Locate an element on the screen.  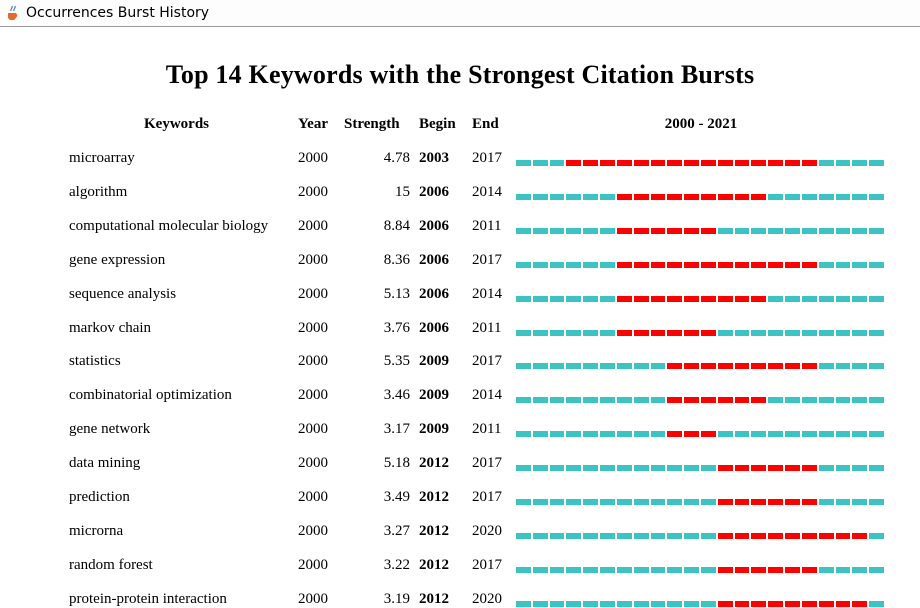
keyword-cell: computational molecular biology is located at coordinates (169, 225).